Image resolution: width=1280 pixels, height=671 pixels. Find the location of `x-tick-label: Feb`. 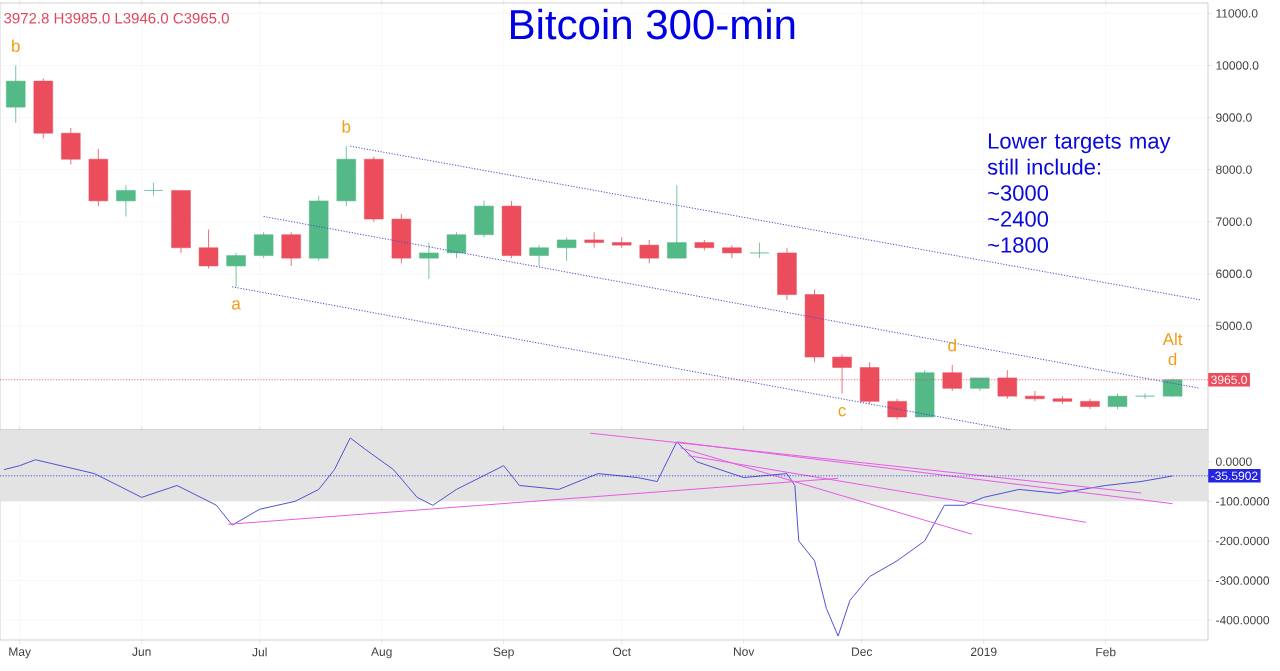

x-tick-label: Feb is located at coordinates (1106, 652).